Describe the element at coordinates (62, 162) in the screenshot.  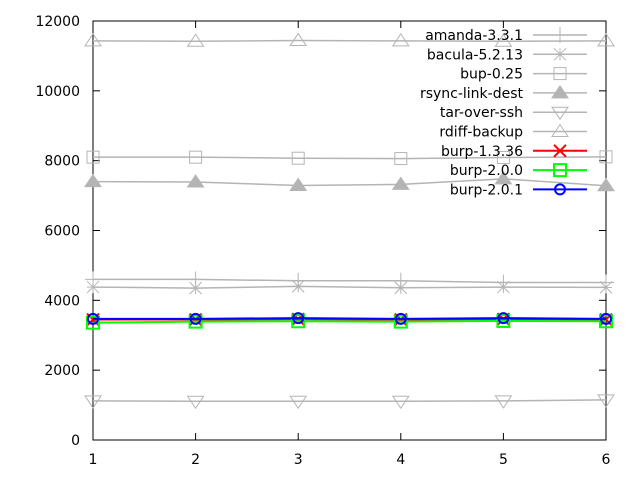
I see `y-tick-label: 8000` at that location.